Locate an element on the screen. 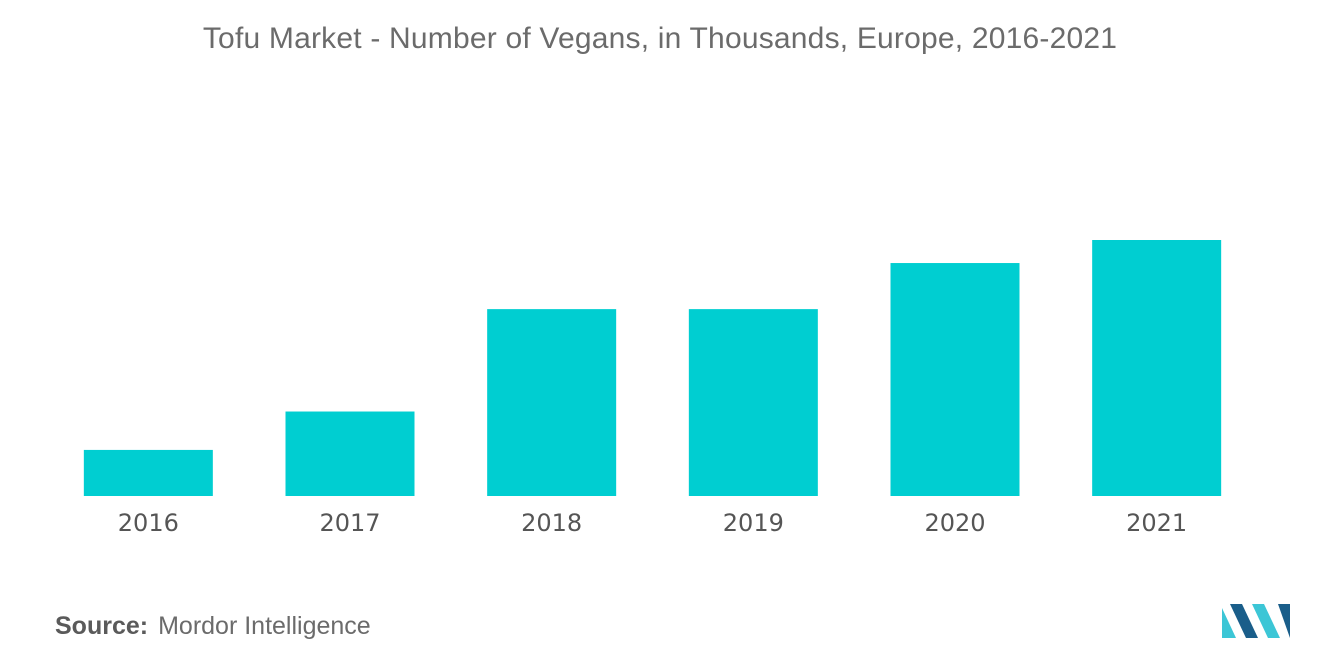 Image resolution: width=1320 pixels, height=665 pixels. x-tick-label: 2021 is located at coordinates (1156, 523).